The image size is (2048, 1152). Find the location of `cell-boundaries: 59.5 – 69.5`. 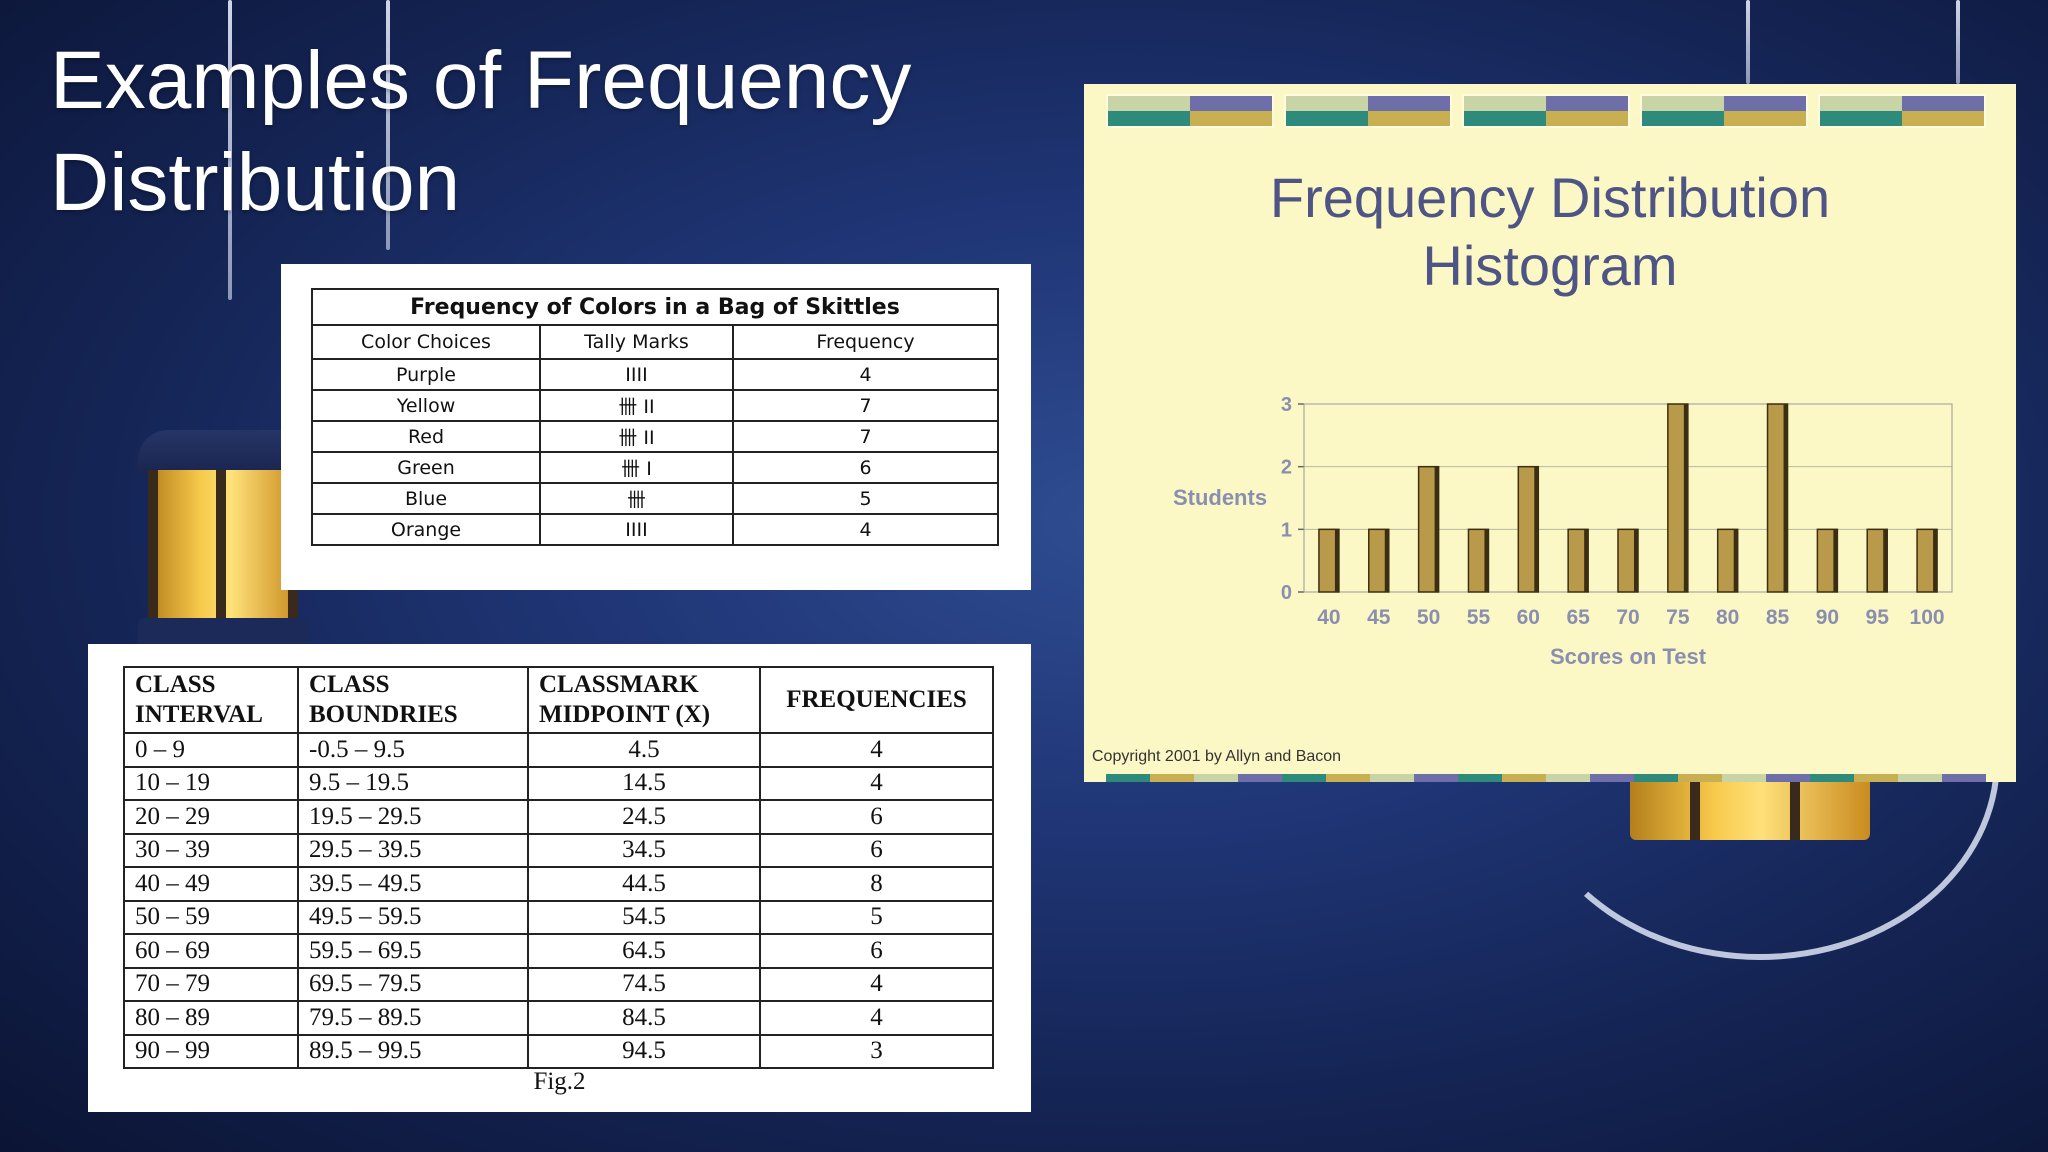

cell-boundaries: 59.5 – 69.5 is located at coordinates (413, 951).